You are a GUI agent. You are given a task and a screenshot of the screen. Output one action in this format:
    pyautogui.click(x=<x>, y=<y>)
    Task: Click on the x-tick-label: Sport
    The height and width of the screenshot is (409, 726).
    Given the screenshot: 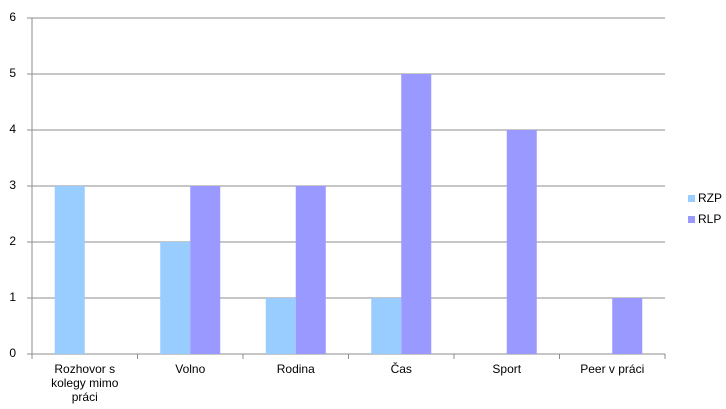 What is the action you would take?
    pyautogui.click(x=507, y=369)
    